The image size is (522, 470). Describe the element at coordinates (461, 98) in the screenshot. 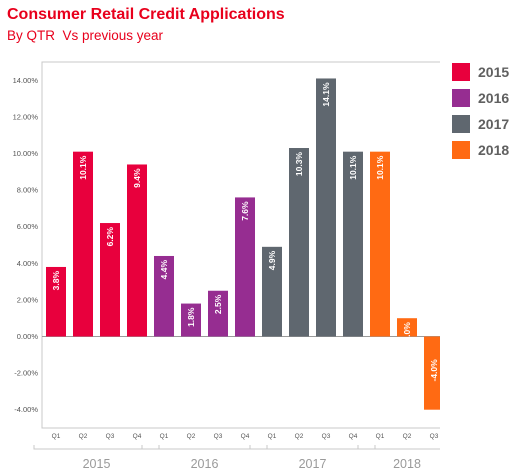

I see `legend-swatch-2016` at that location.